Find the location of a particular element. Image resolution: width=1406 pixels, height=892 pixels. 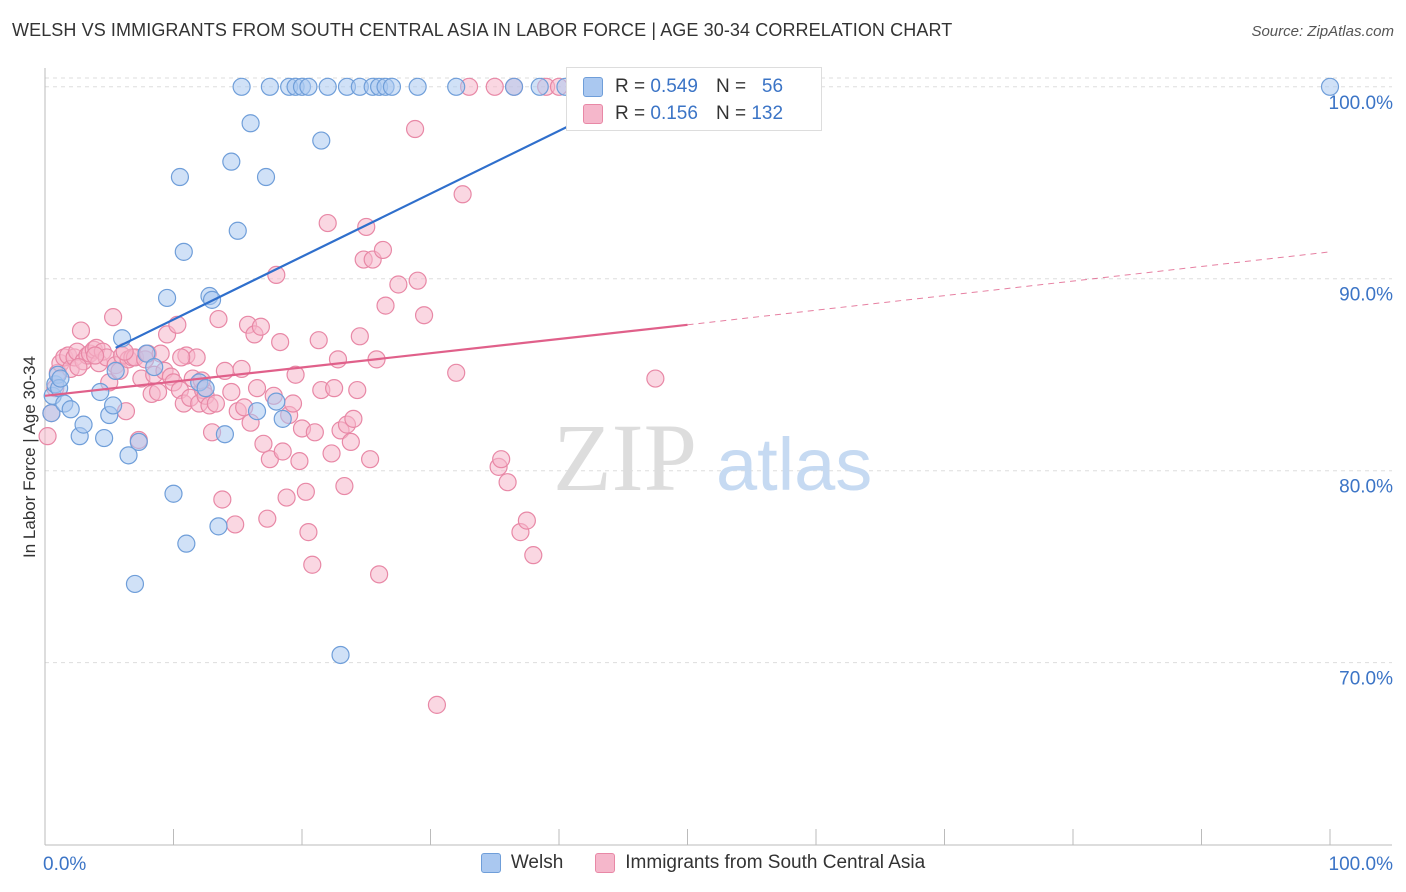

welsh-legend-swatch is located at coordinates (490, 863).